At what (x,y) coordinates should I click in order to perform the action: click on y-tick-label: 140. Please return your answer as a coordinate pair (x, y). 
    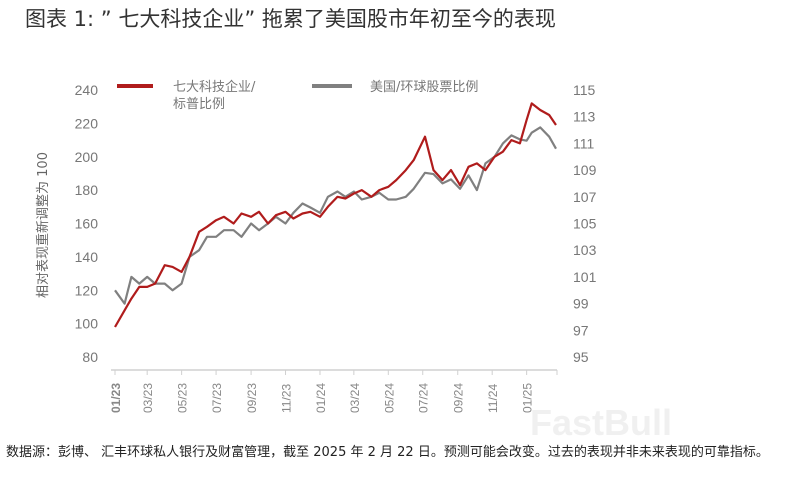
    Looking at the image, I should click on (87, 257).